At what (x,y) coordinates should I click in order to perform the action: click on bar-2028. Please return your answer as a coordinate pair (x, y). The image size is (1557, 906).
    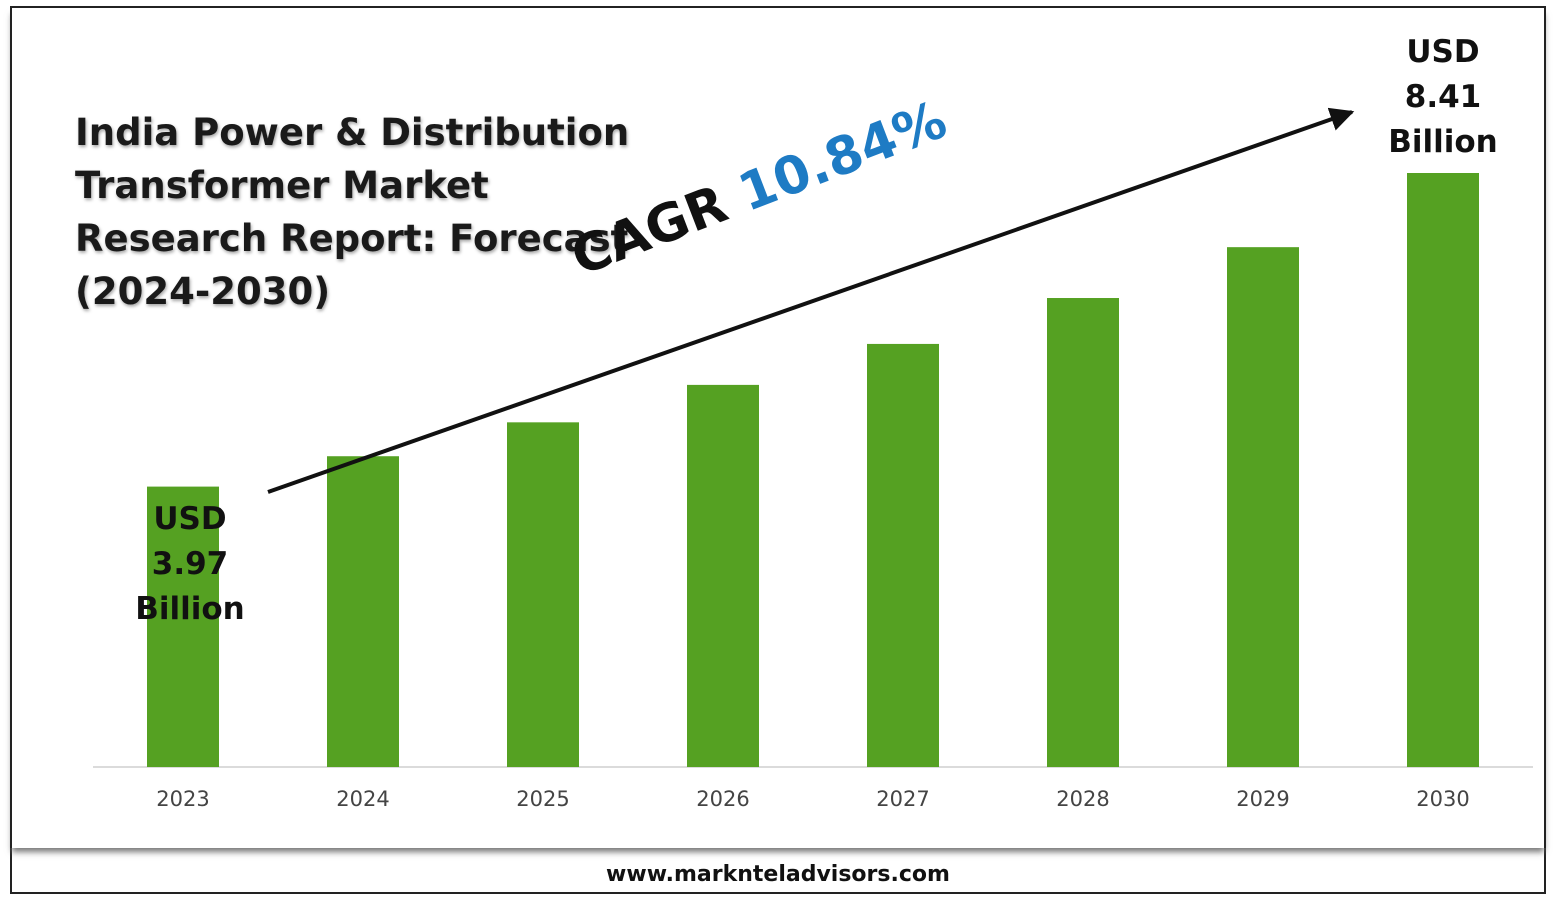
    Looking at the image, I should click on (1083, 532).